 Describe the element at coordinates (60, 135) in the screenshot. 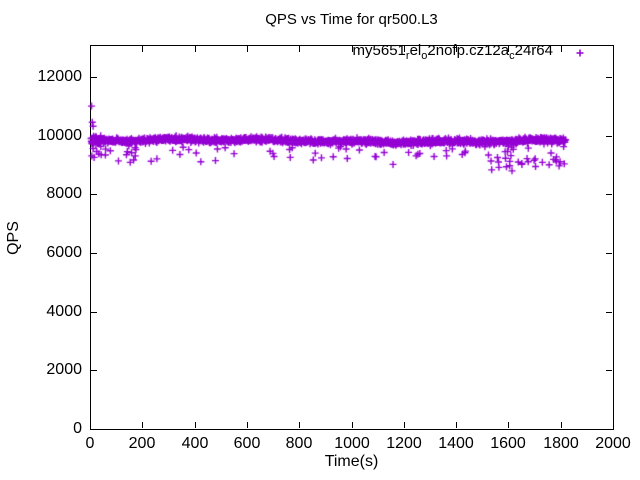

I see `y-tick-label: 10000` at that location.